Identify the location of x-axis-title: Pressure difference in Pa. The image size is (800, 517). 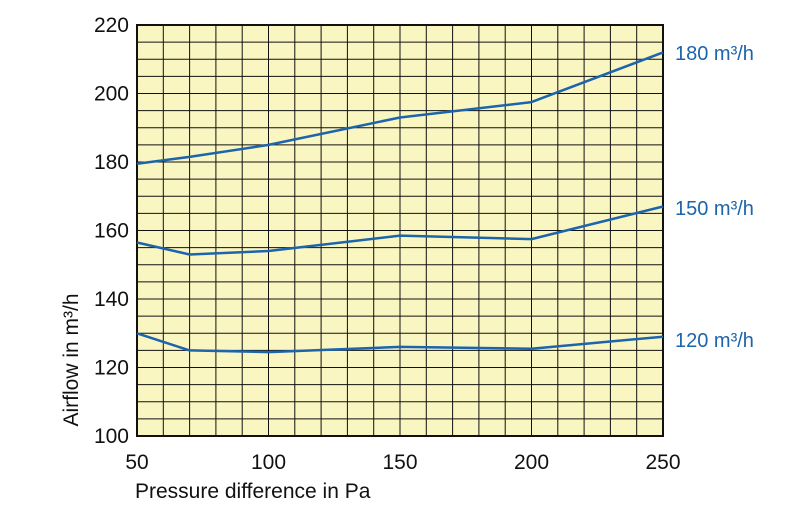
(253, 491).